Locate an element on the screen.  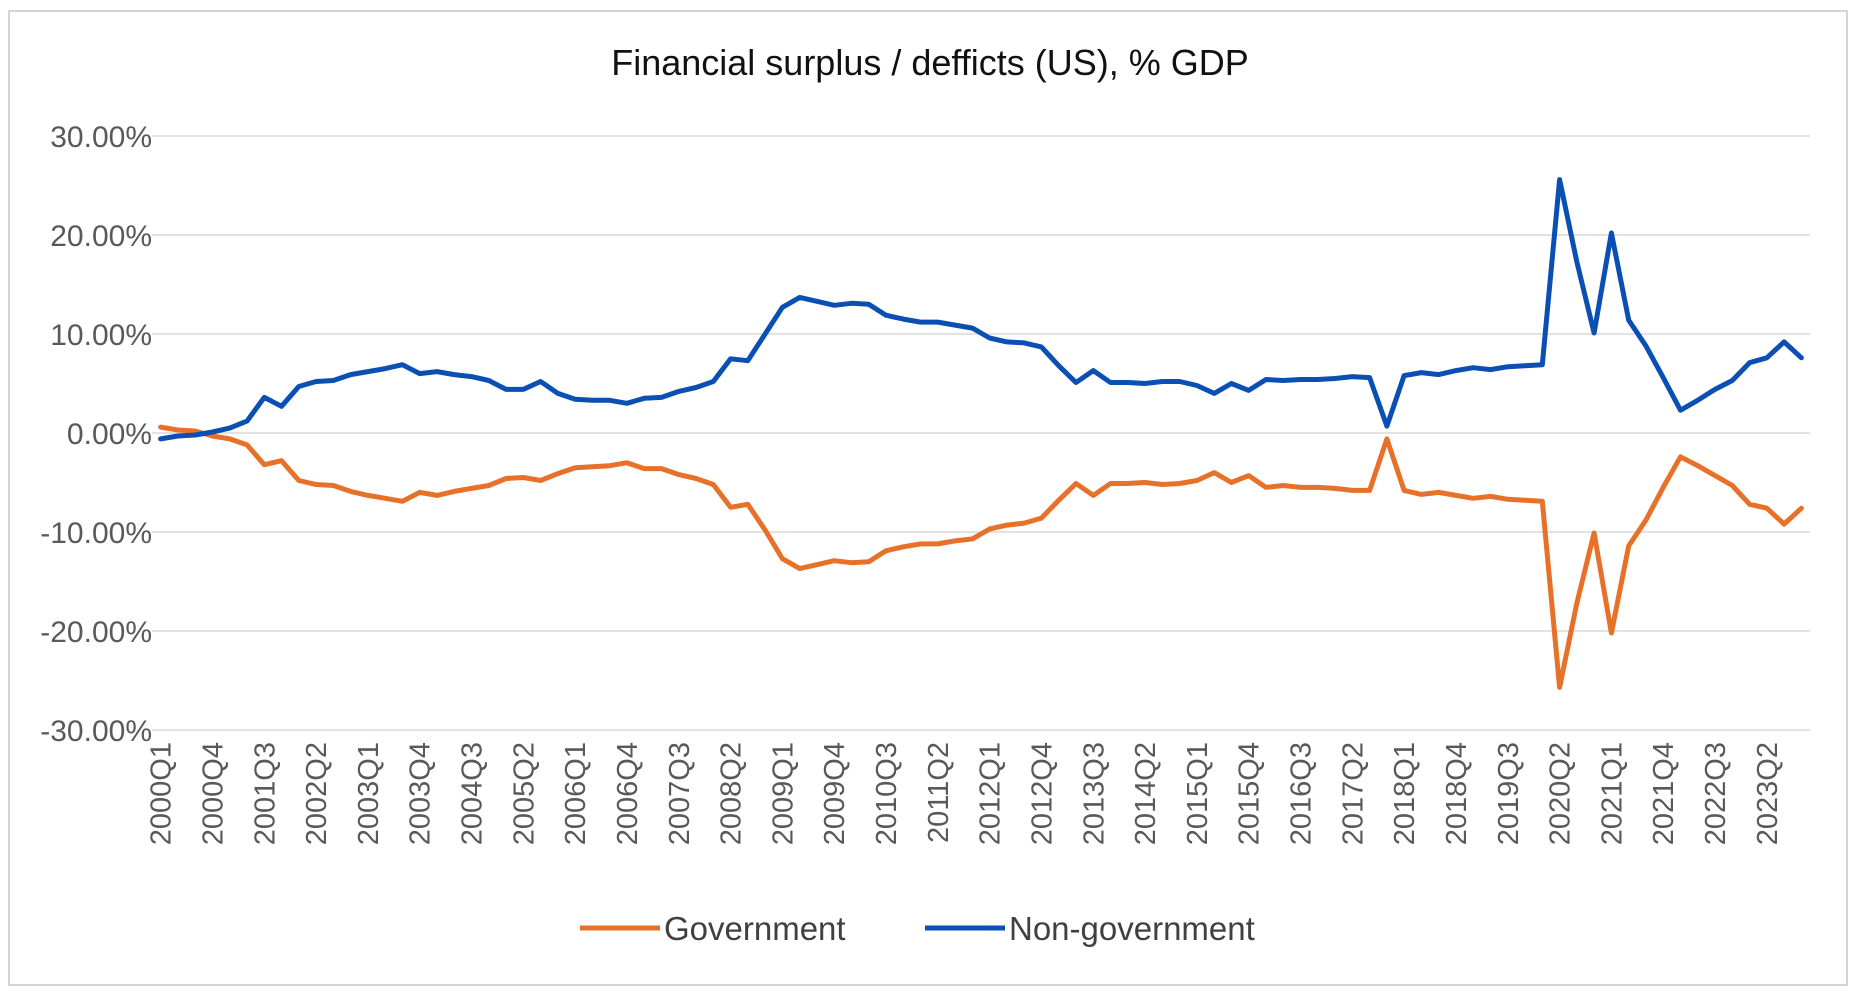
legend-item-non-government: Non-government is located at coordinates (1090, 928).